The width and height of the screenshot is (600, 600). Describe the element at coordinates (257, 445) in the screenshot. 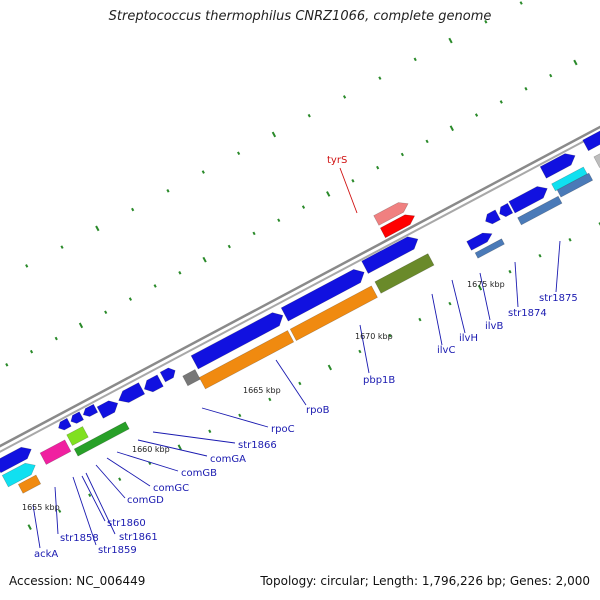

I see `gene-label-str1866: str1866` at that location.